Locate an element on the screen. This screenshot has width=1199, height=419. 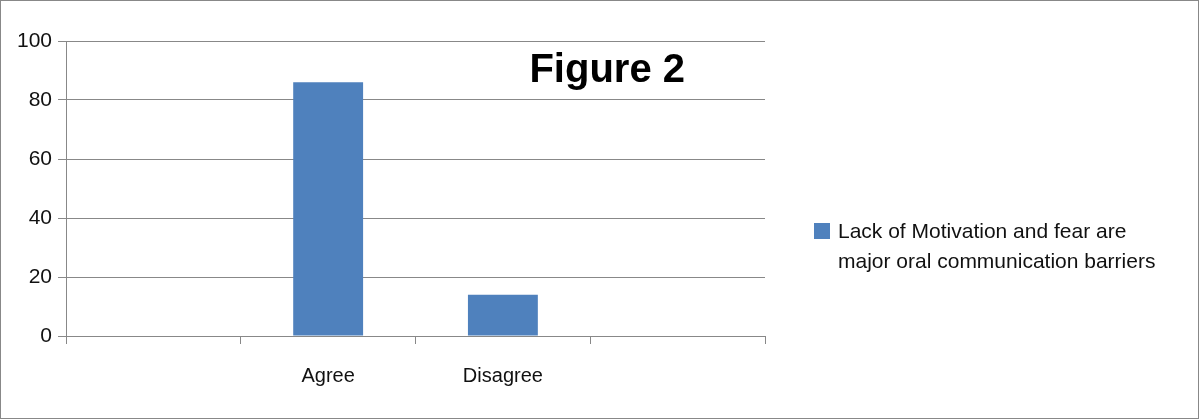
y-tick-label: 20 is located at coordinates (40, 275).